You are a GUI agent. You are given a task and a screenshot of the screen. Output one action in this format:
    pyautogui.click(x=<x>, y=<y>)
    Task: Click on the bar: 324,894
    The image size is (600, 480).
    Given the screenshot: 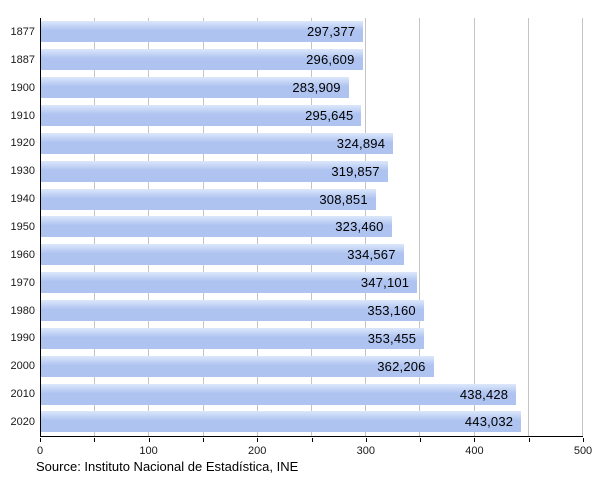 What is the action you would take?
    pyautogui.click(x=217, y=143)
    